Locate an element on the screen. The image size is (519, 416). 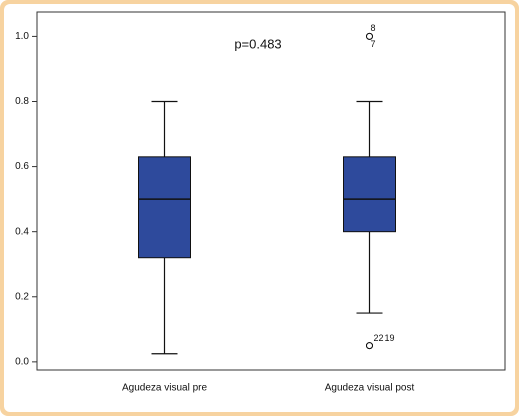
outlier-label: 8 is located at coordinates (373, 28).